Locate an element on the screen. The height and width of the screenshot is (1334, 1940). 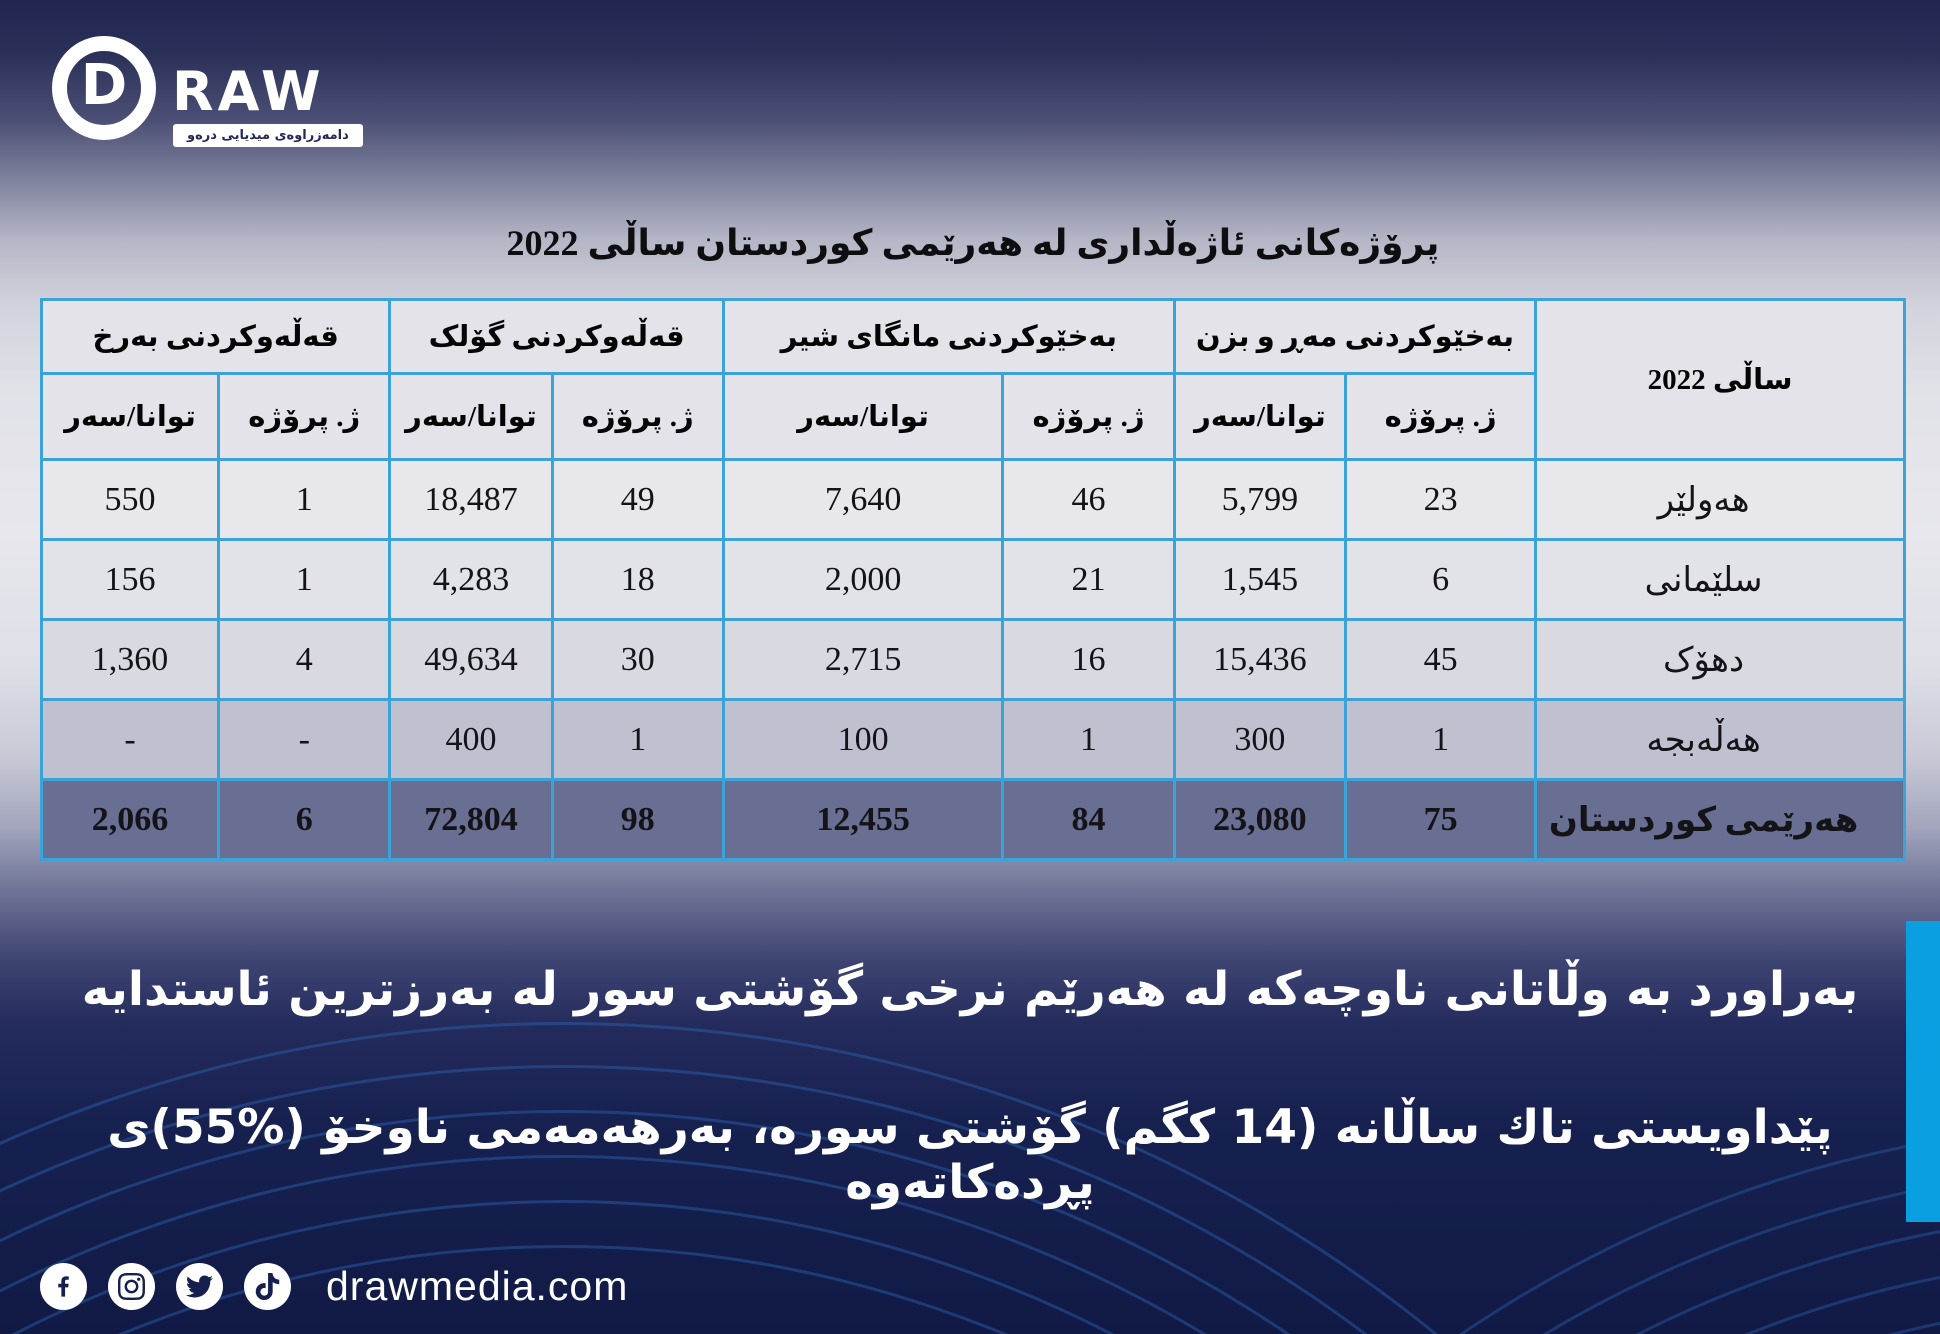
twitter-icon is located at coordinates (199, 1286).